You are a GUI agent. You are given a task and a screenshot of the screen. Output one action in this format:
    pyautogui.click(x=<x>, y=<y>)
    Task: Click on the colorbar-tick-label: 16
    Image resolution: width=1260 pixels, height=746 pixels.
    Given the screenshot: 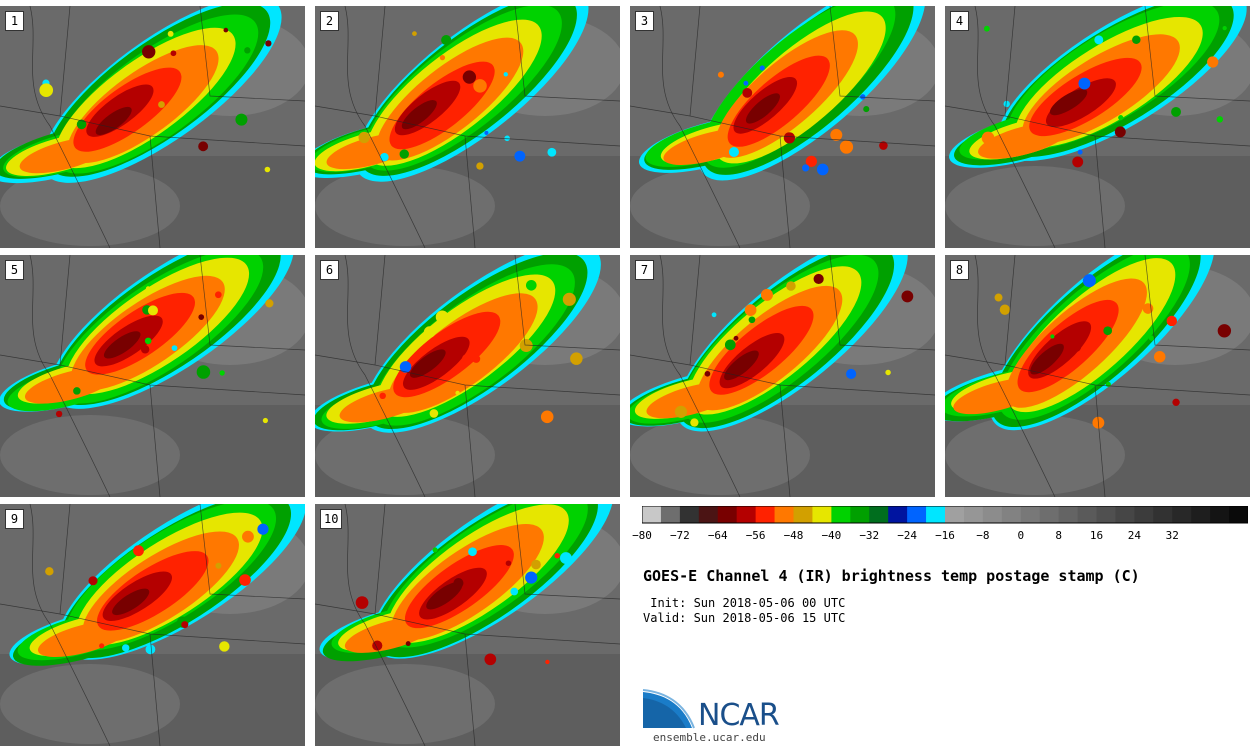 What is the action you would take?
    pyautogui.click(x=1096, y=535)
    